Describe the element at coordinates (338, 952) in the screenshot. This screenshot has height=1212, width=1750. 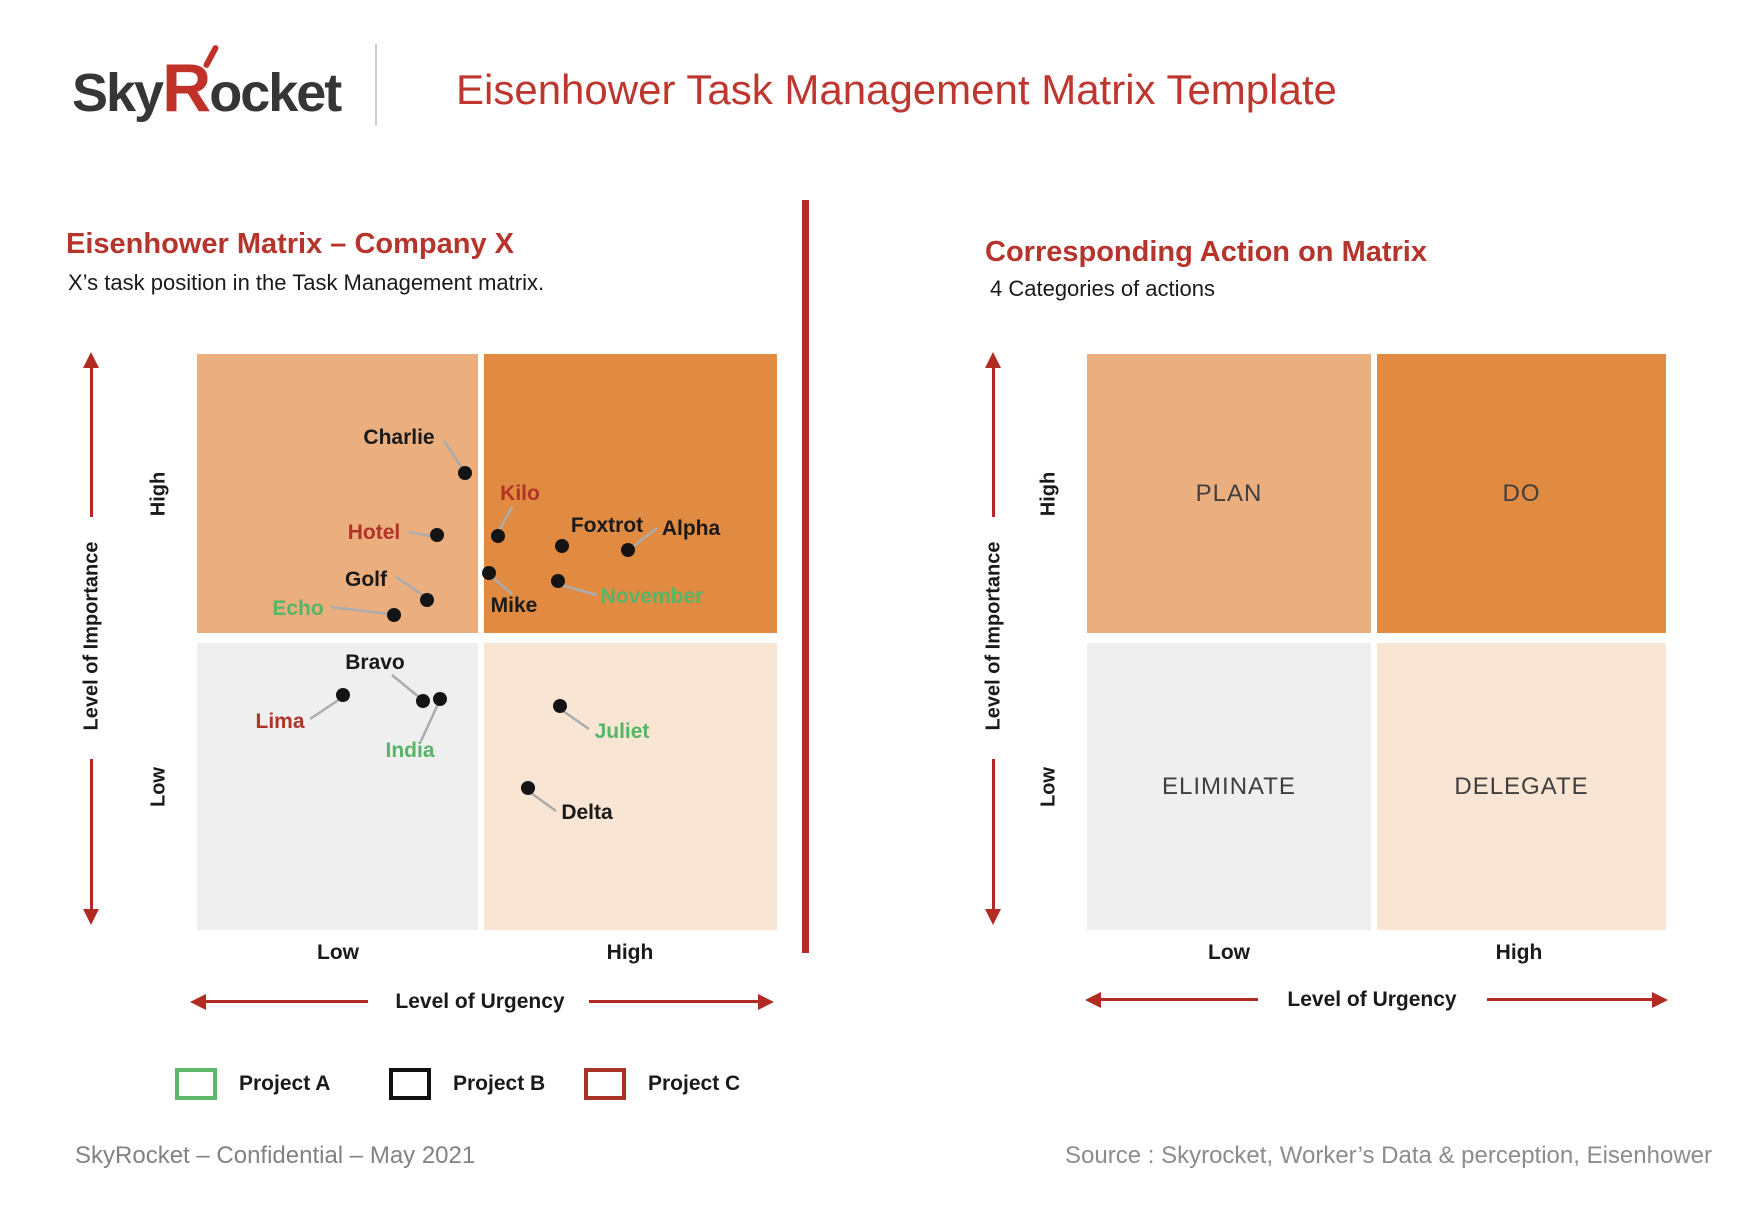
I see `left-x-low-label: Low` at that location.